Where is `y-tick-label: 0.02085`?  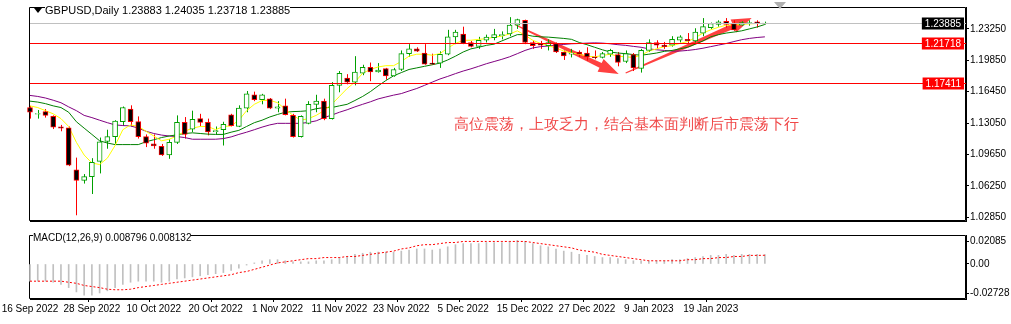 y-tick-label: 0.02085 is located at coordinates (988, 241).